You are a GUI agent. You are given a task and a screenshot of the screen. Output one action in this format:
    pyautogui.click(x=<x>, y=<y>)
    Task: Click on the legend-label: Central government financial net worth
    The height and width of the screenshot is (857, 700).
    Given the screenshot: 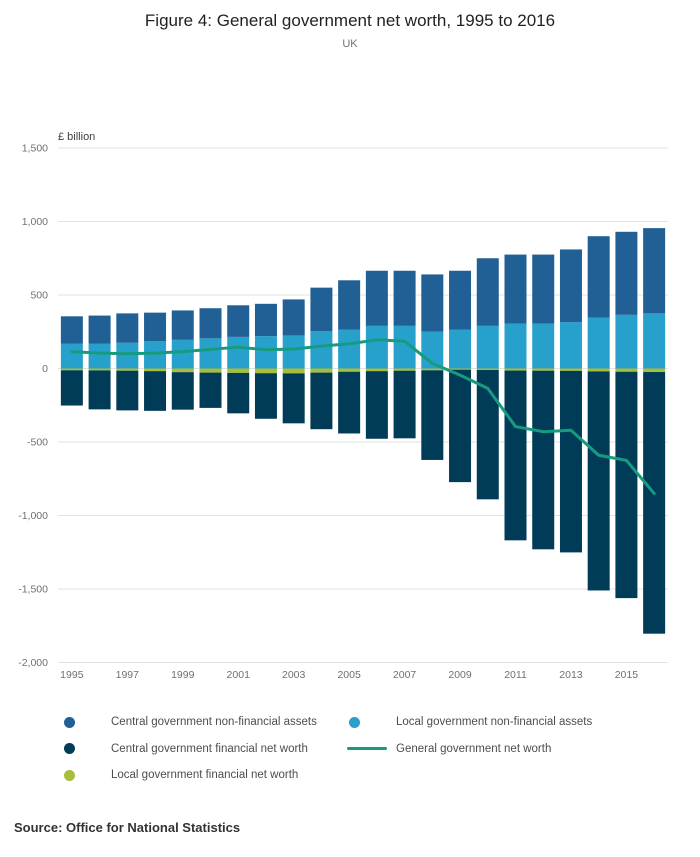 What is the action you would take?
    pyautogui.click(x=209, y=748)
    